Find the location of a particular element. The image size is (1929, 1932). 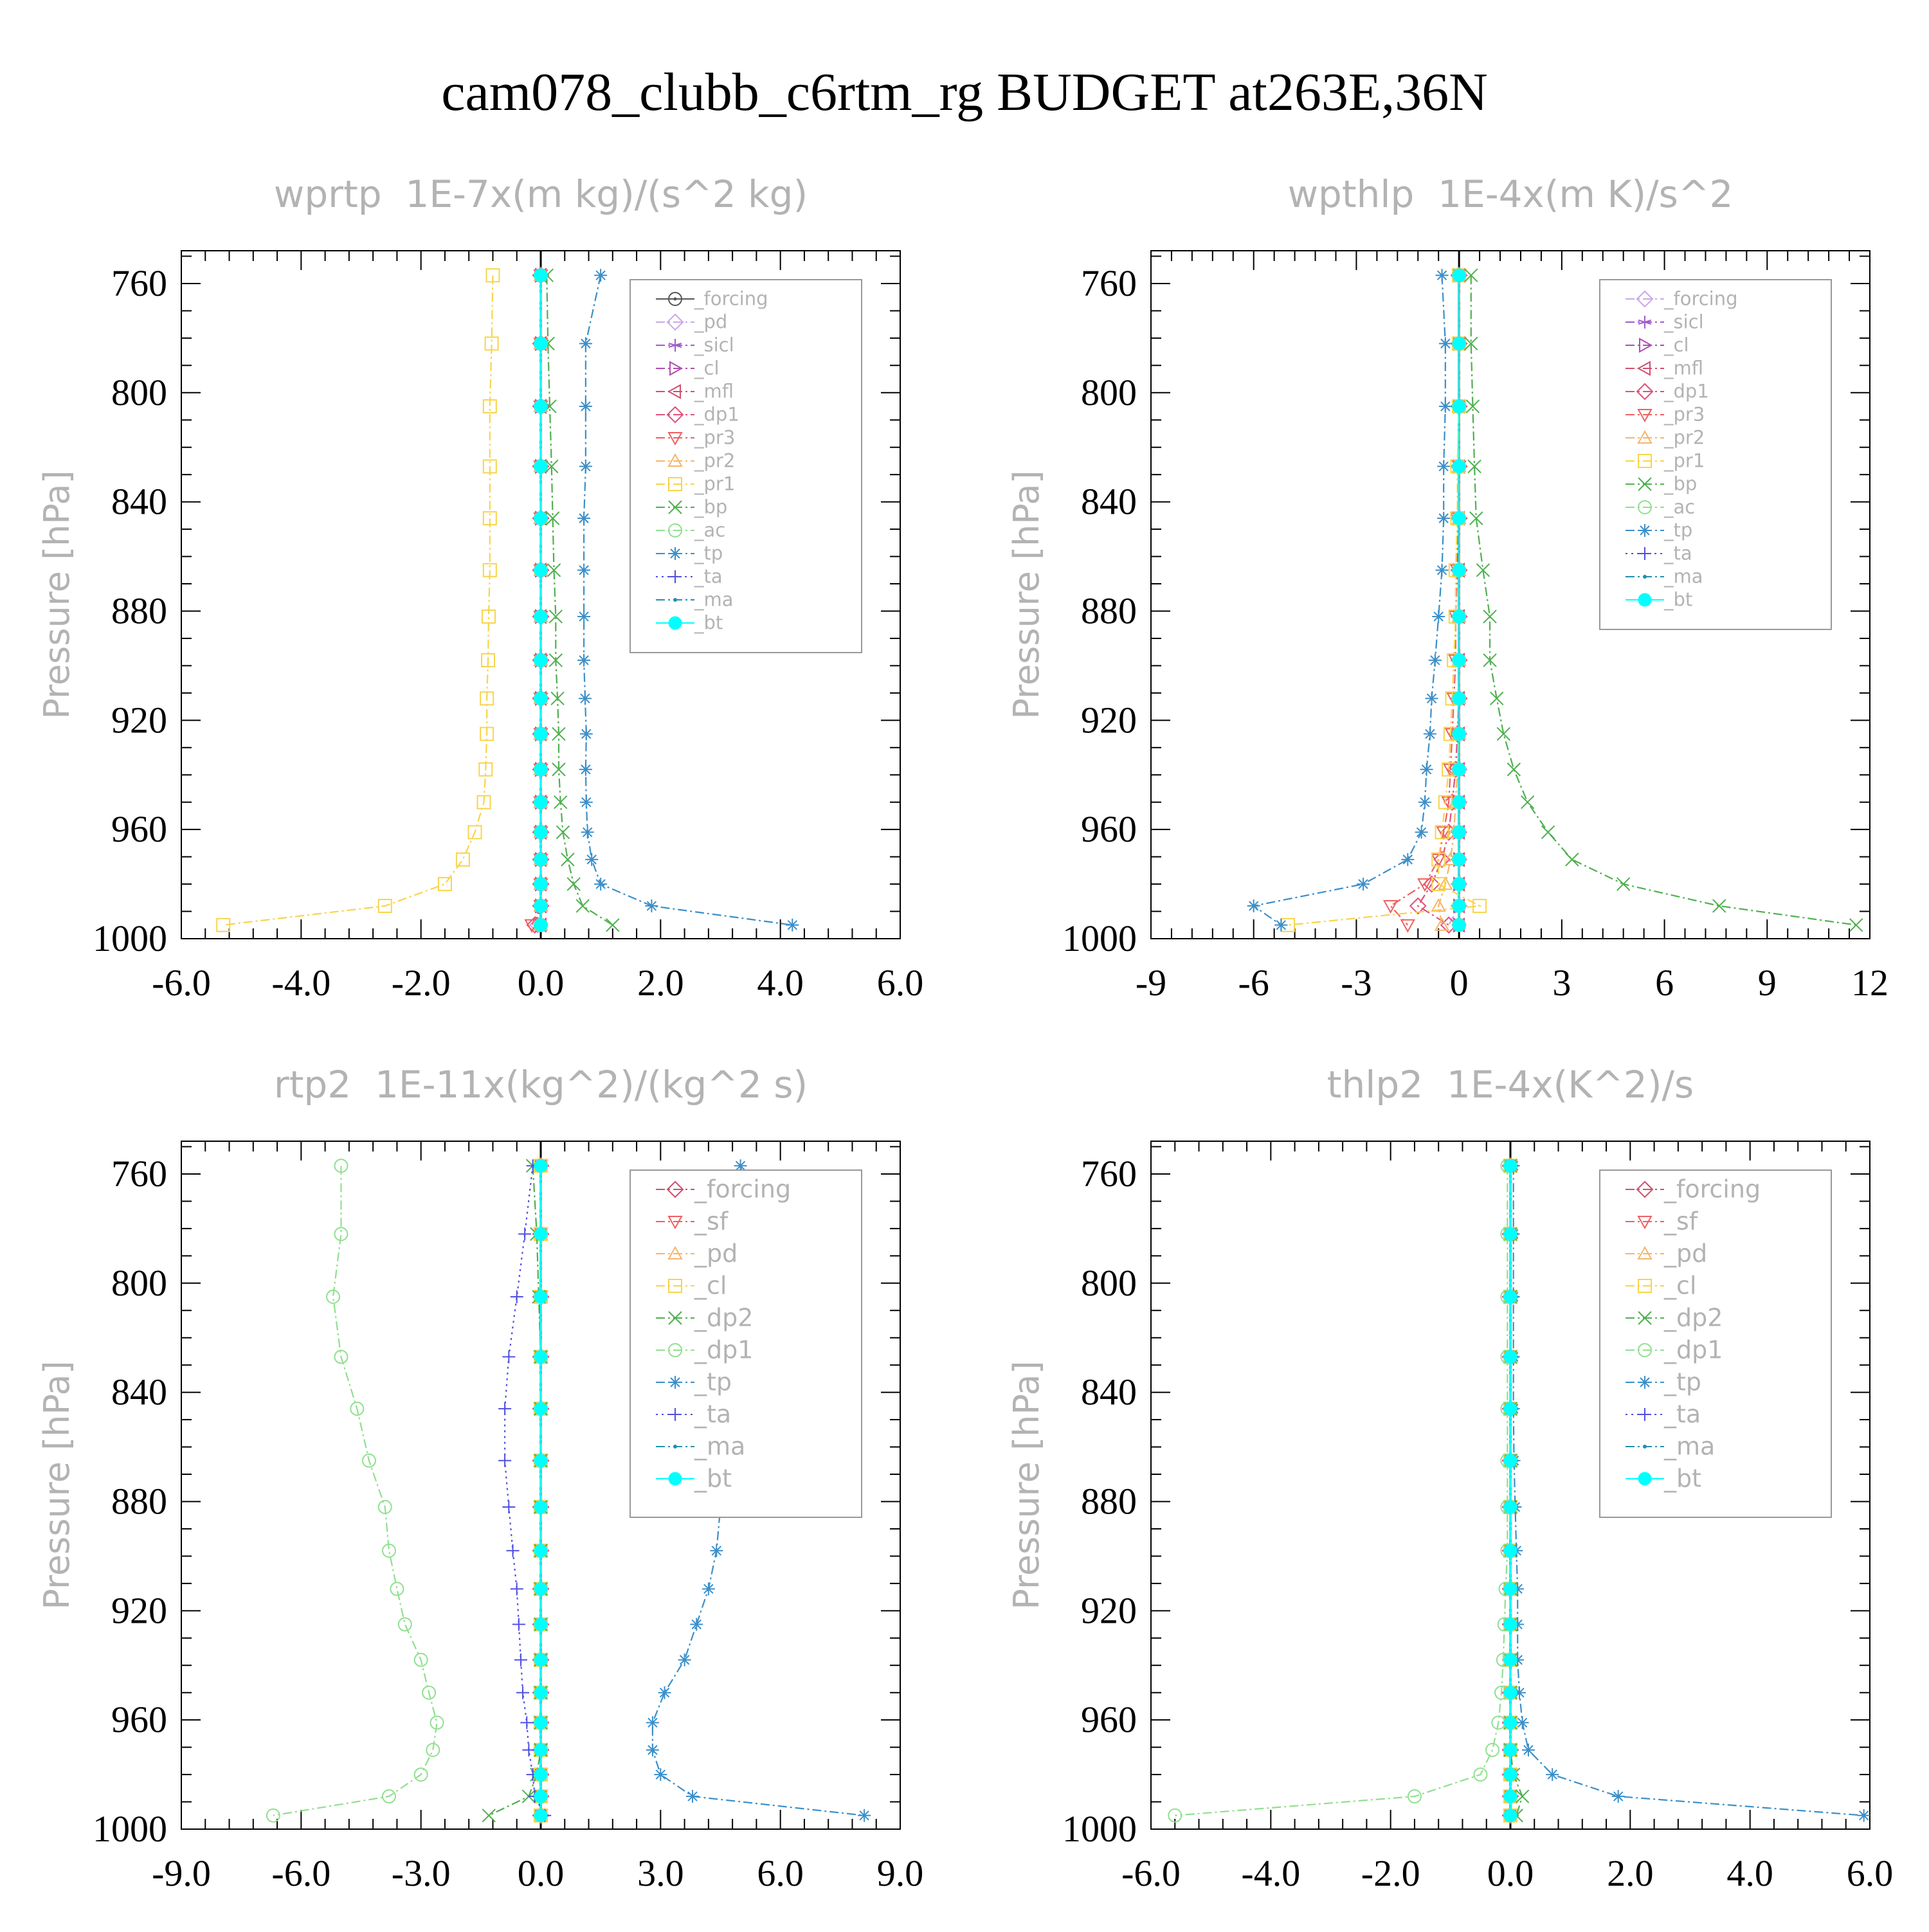

legend-item: _ac is located at coordinates (1660, 507).